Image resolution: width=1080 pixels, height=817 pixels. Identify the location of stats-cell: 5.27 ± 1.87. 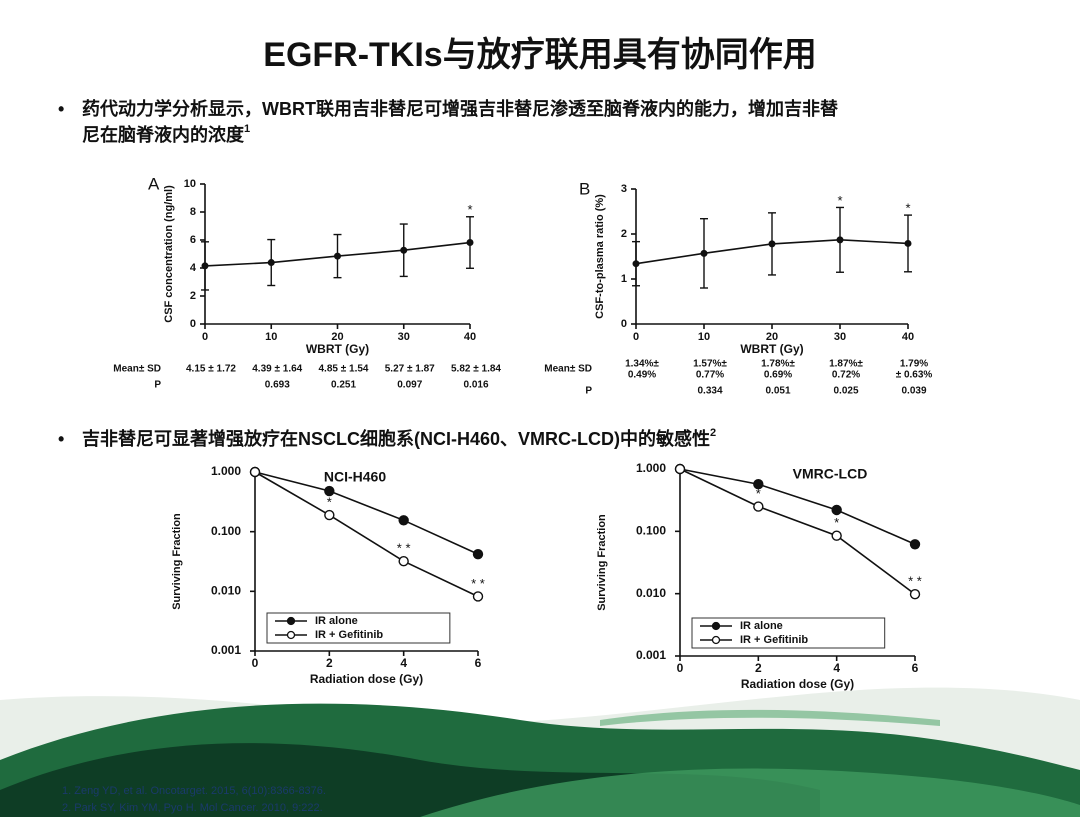
(410, 369).